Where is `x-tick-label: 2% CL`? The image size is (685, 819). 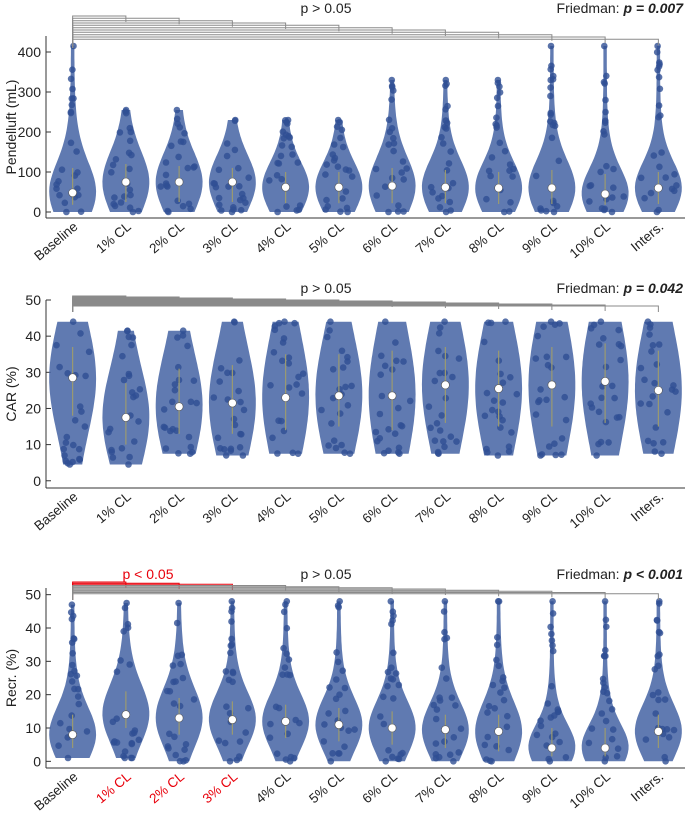 x-tick-label: 2% CL is located at coordinates (166, 237).